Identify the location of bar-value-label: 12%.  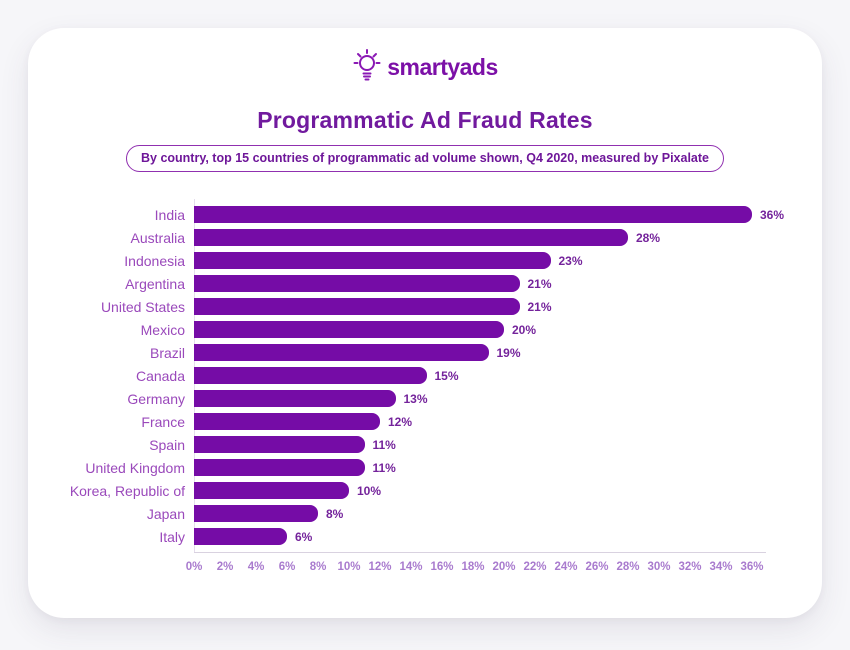
(400, 421).